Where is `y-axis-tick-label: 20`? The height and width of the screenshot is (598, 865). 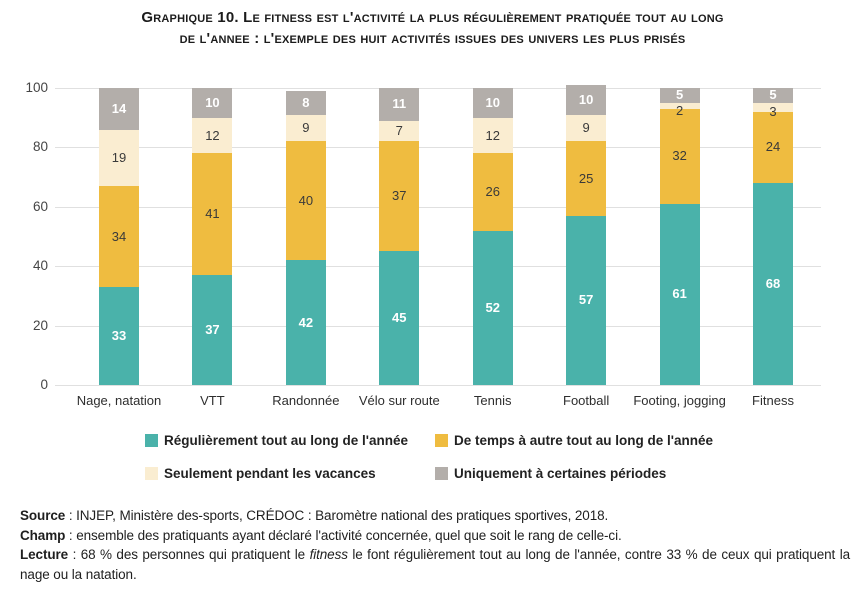 y-axis-tick-label: 20 is located at coordinates (40, 325).